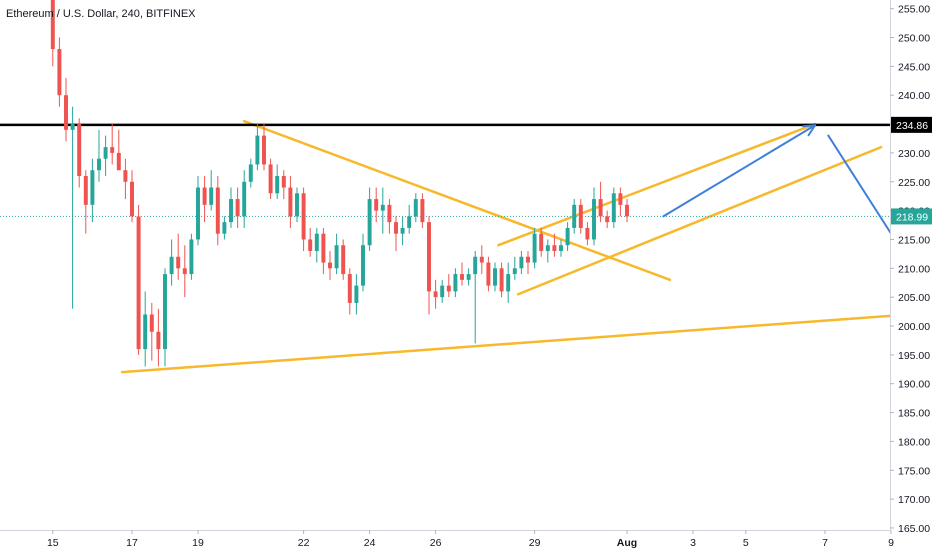 This screenshot has width=932, height=555. What do you see at coordinates (825, 543) in the screenshot?
I see `time-tick-label: 7` at bounding box center [825, 543].